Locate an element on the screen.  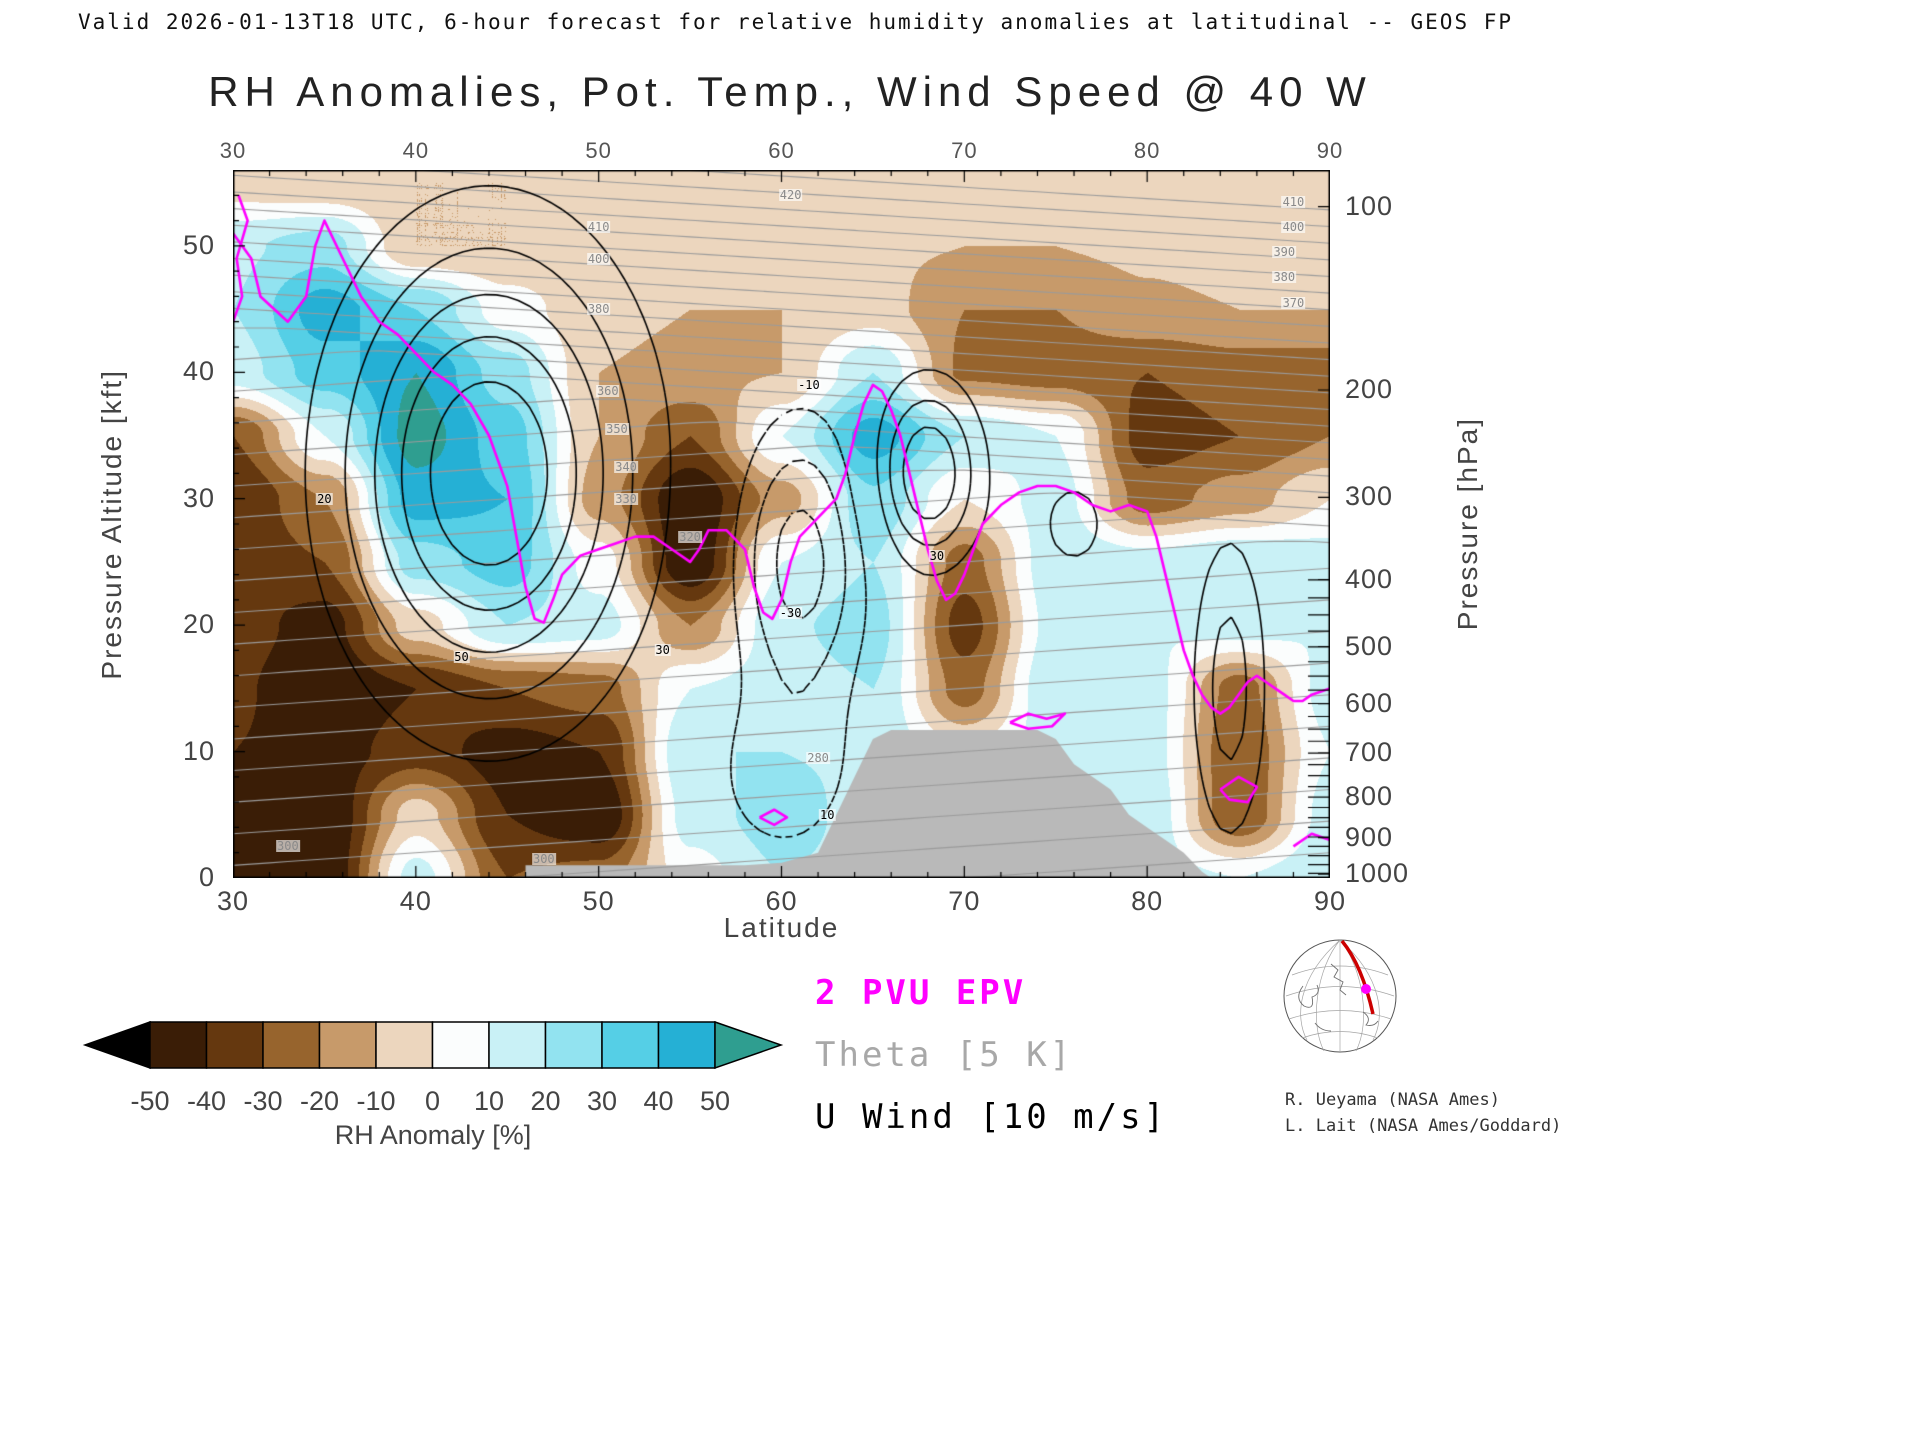
y-left-tick-label: 30 is located at coordinates (198, 497).